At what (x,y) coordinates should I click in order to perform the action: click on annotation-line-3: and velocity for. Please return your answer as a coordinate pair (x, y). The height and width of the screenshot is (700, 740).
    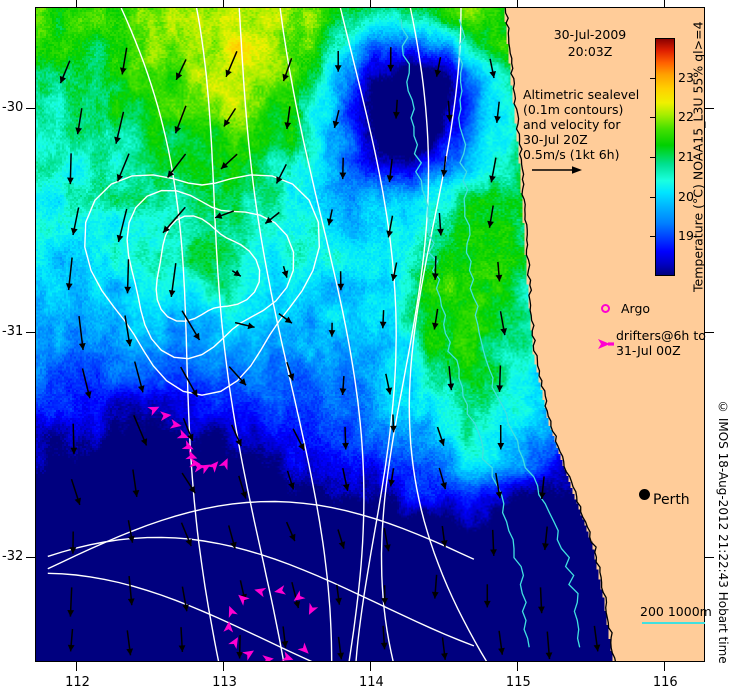
    Looking at the image, I should click on (572, 124).